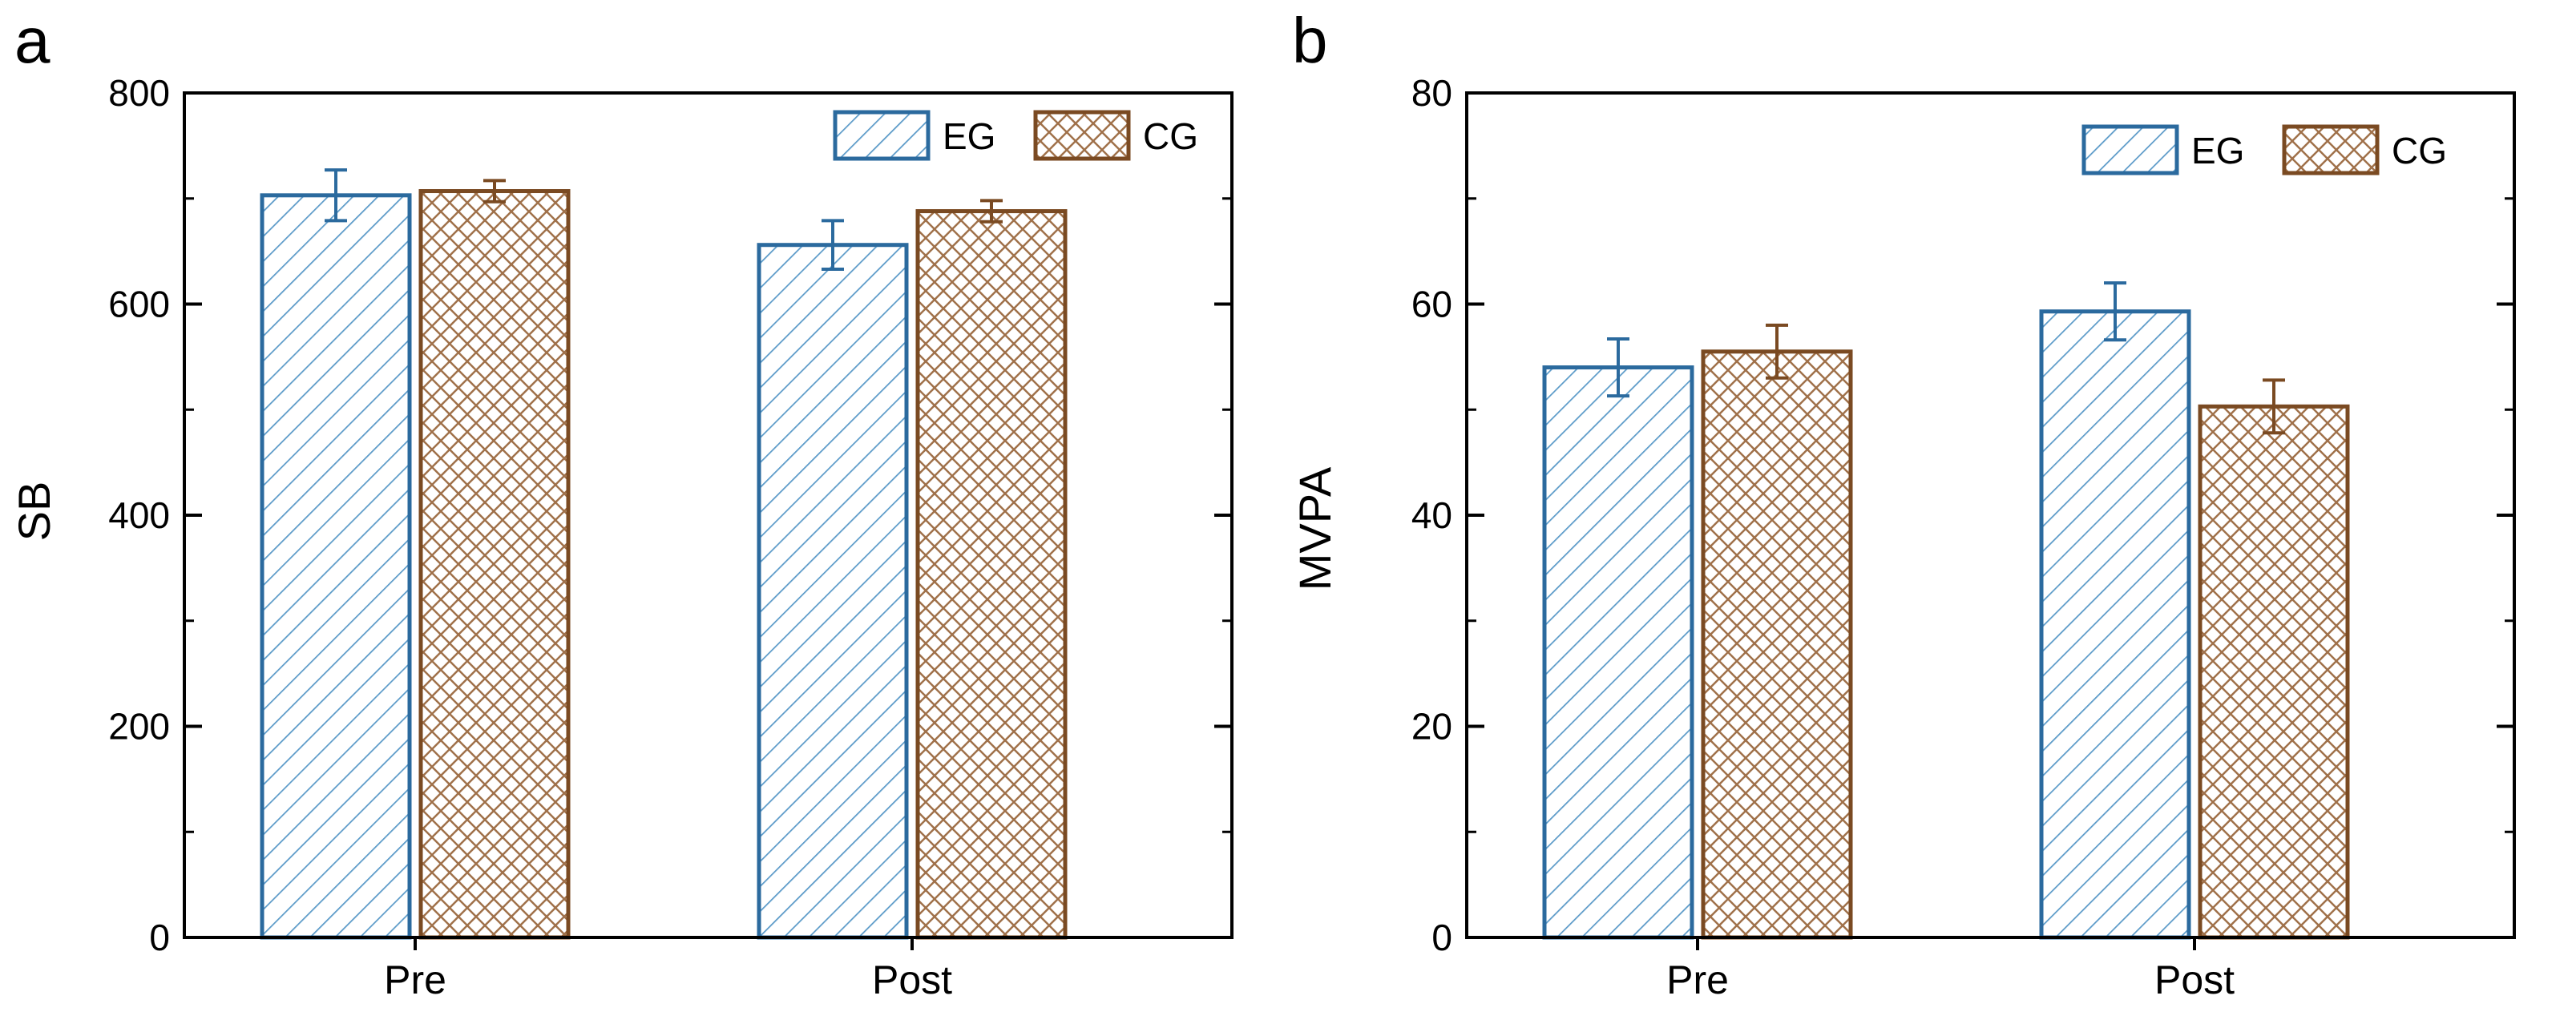  Describe the element at coordinates (1315, 528) in the screenshot. I see `y-axis-title: MVPA` at that location.